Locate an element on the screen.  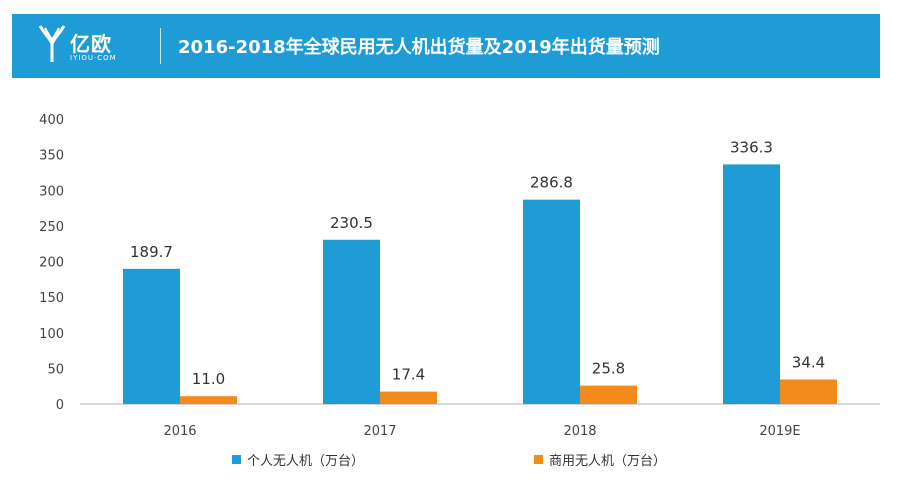
legend-item-commercial: 商用无人机（万台） is located at coordinates (600, 459).